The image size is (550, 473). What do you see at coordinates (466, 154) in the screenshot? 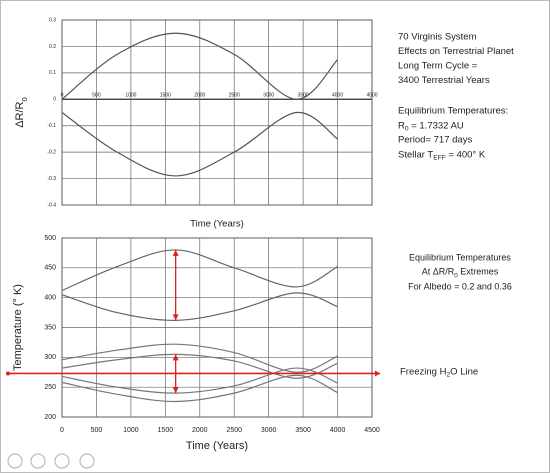
I see `text-part: = 400° K` at bounding box center [466, 154].